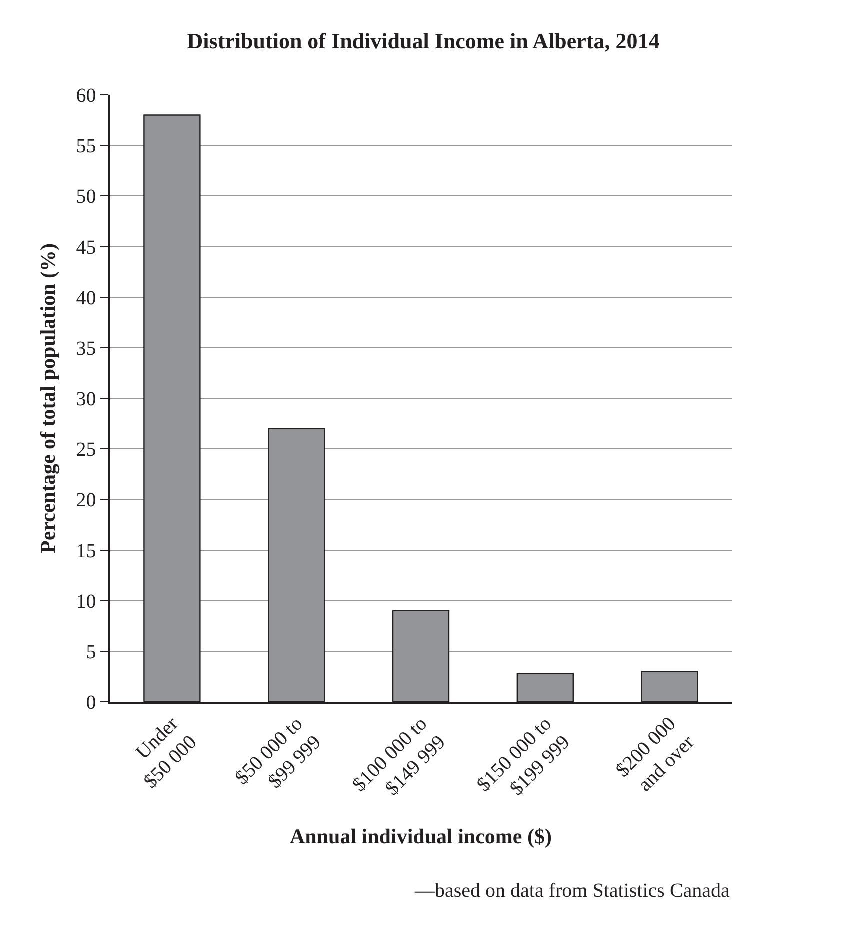 Image resolution: width=847 pixels, height=942 pixels. I want to click on y-tick-label: 25, so click(86, 450).